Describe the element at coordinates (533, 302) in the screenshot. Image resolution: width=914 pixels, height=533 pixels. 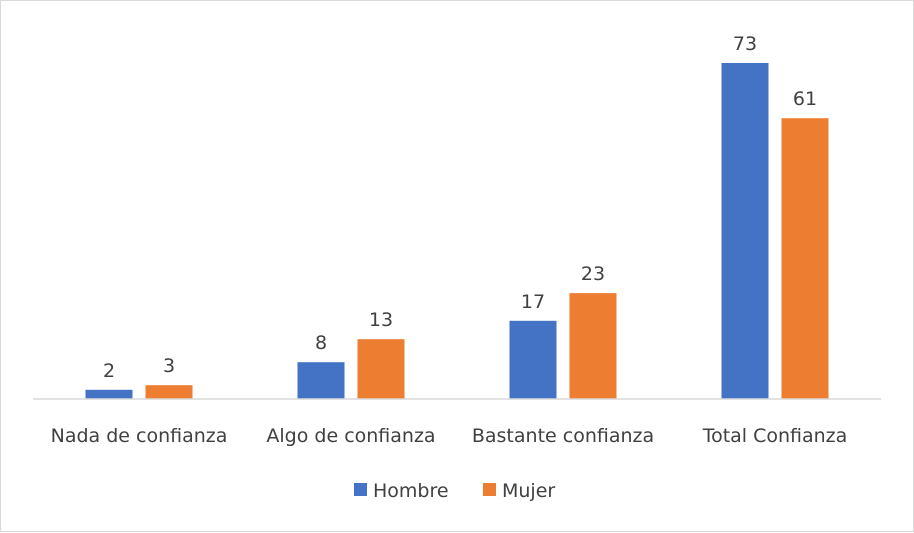
I see `data-label-hombre-bastante-confianza: 17` at that location.